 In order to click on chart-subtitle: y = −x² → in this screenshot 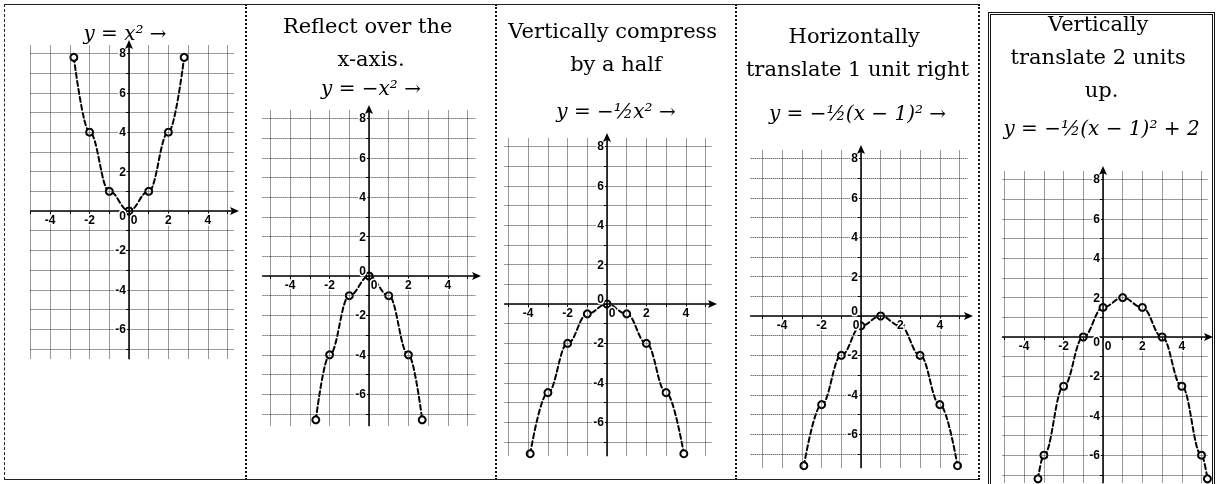, I will do `click(371, 88)`.